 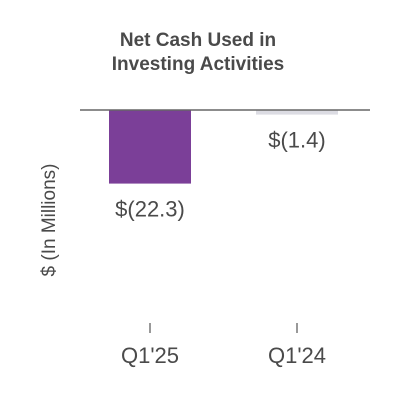 I want to click on chart-title-line-1: Net Cash Used in, so click(x=198, y=40).